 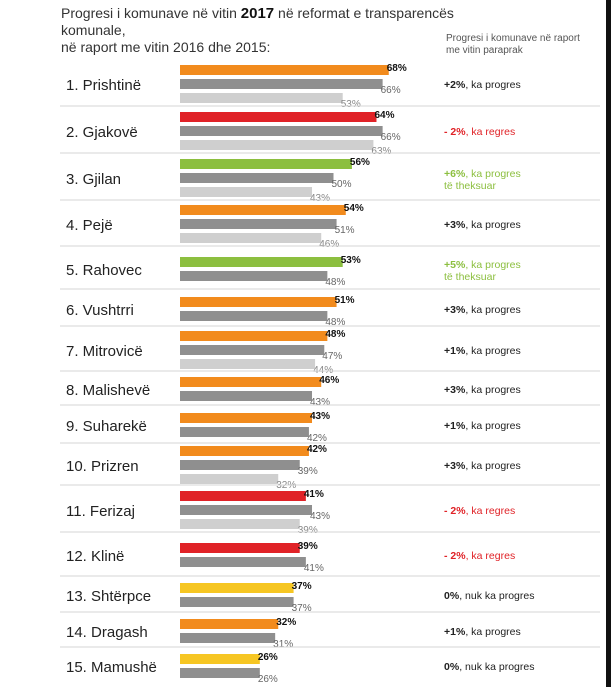 What do you see at coordinates (283, 644) in the screenshot?
I see `value-label: 31%` at bounding box center [283, 644].